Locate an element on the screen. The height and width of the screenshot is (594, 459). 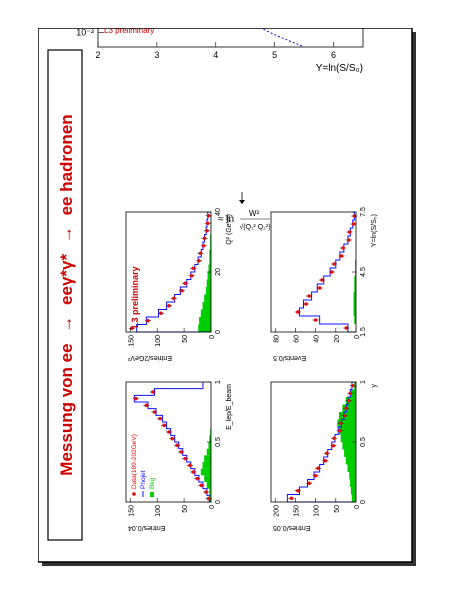
x-tick-label: 1 is located at coordinates (218, 382).